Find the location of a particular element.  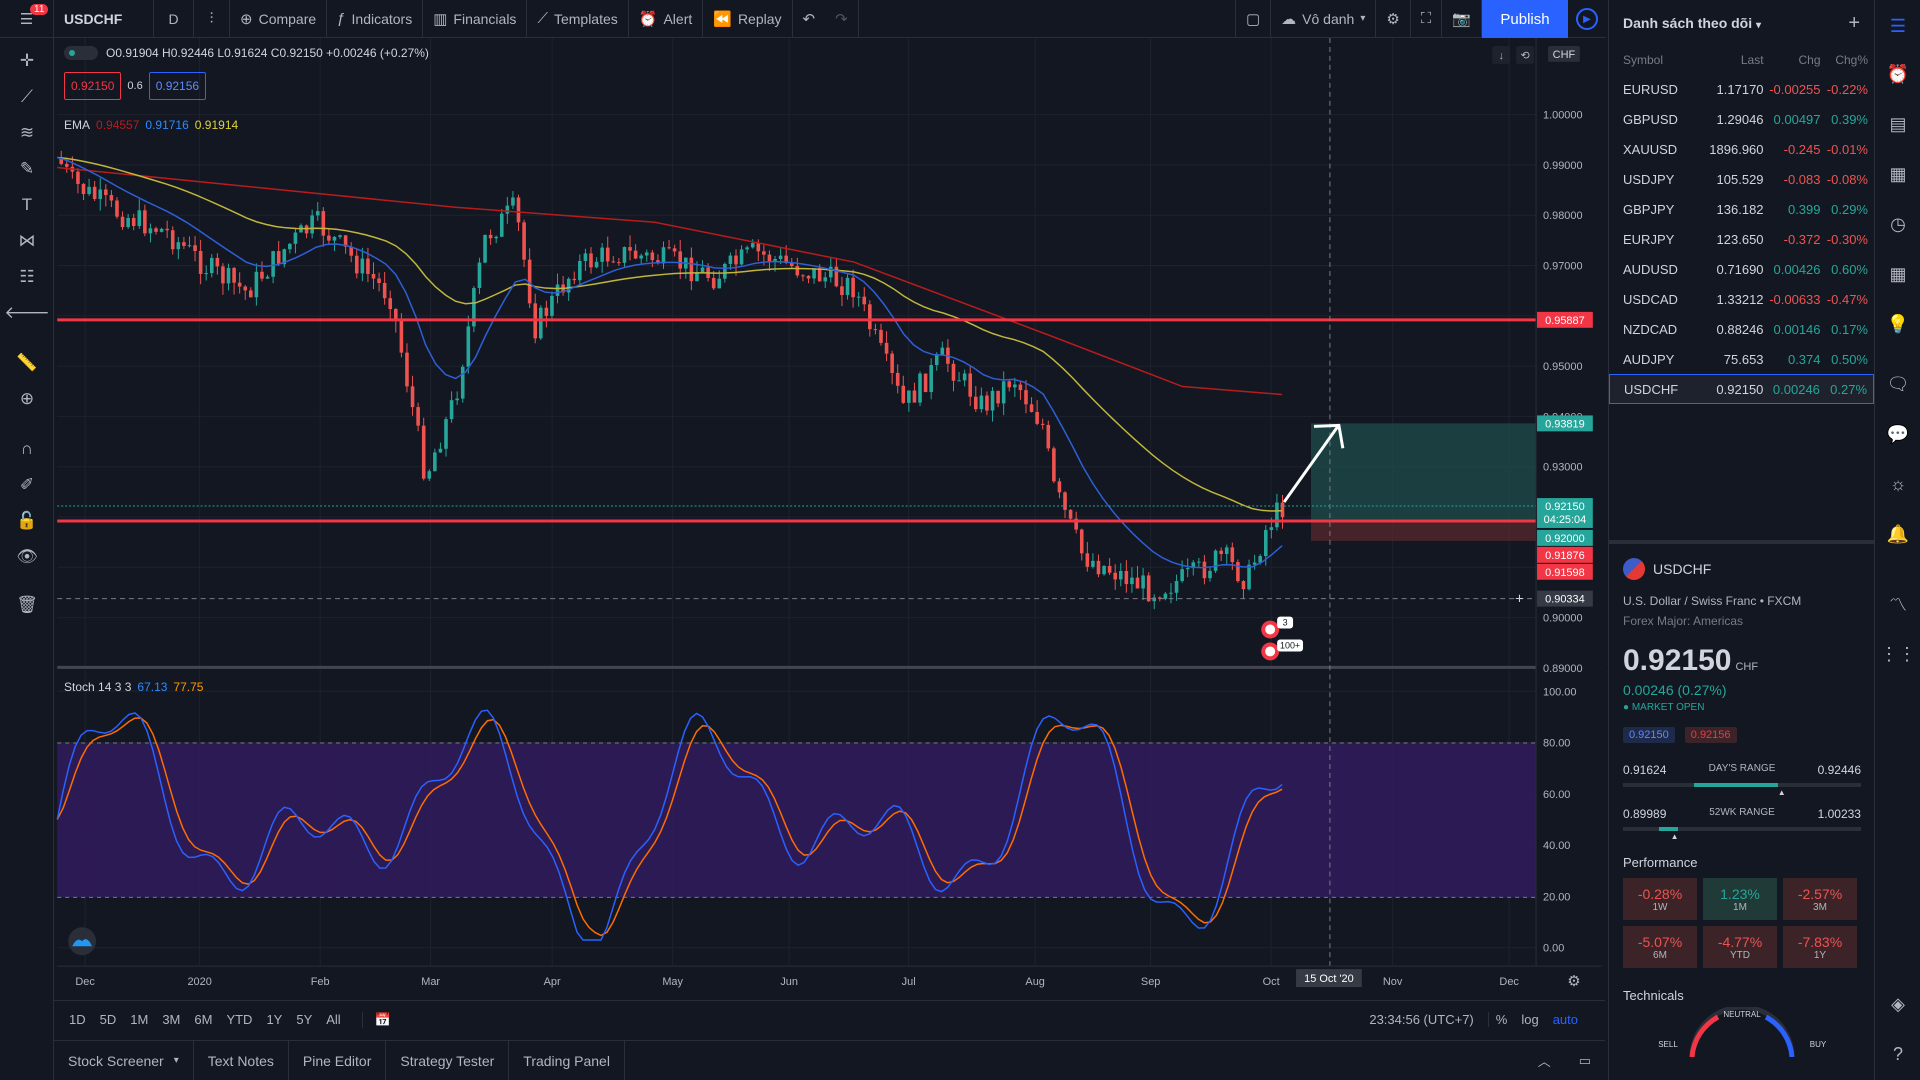

watchlist-row-eurusd: EURUSD 1.17170 -0.00255 -0.22% is located at coordinates (1741, 89).